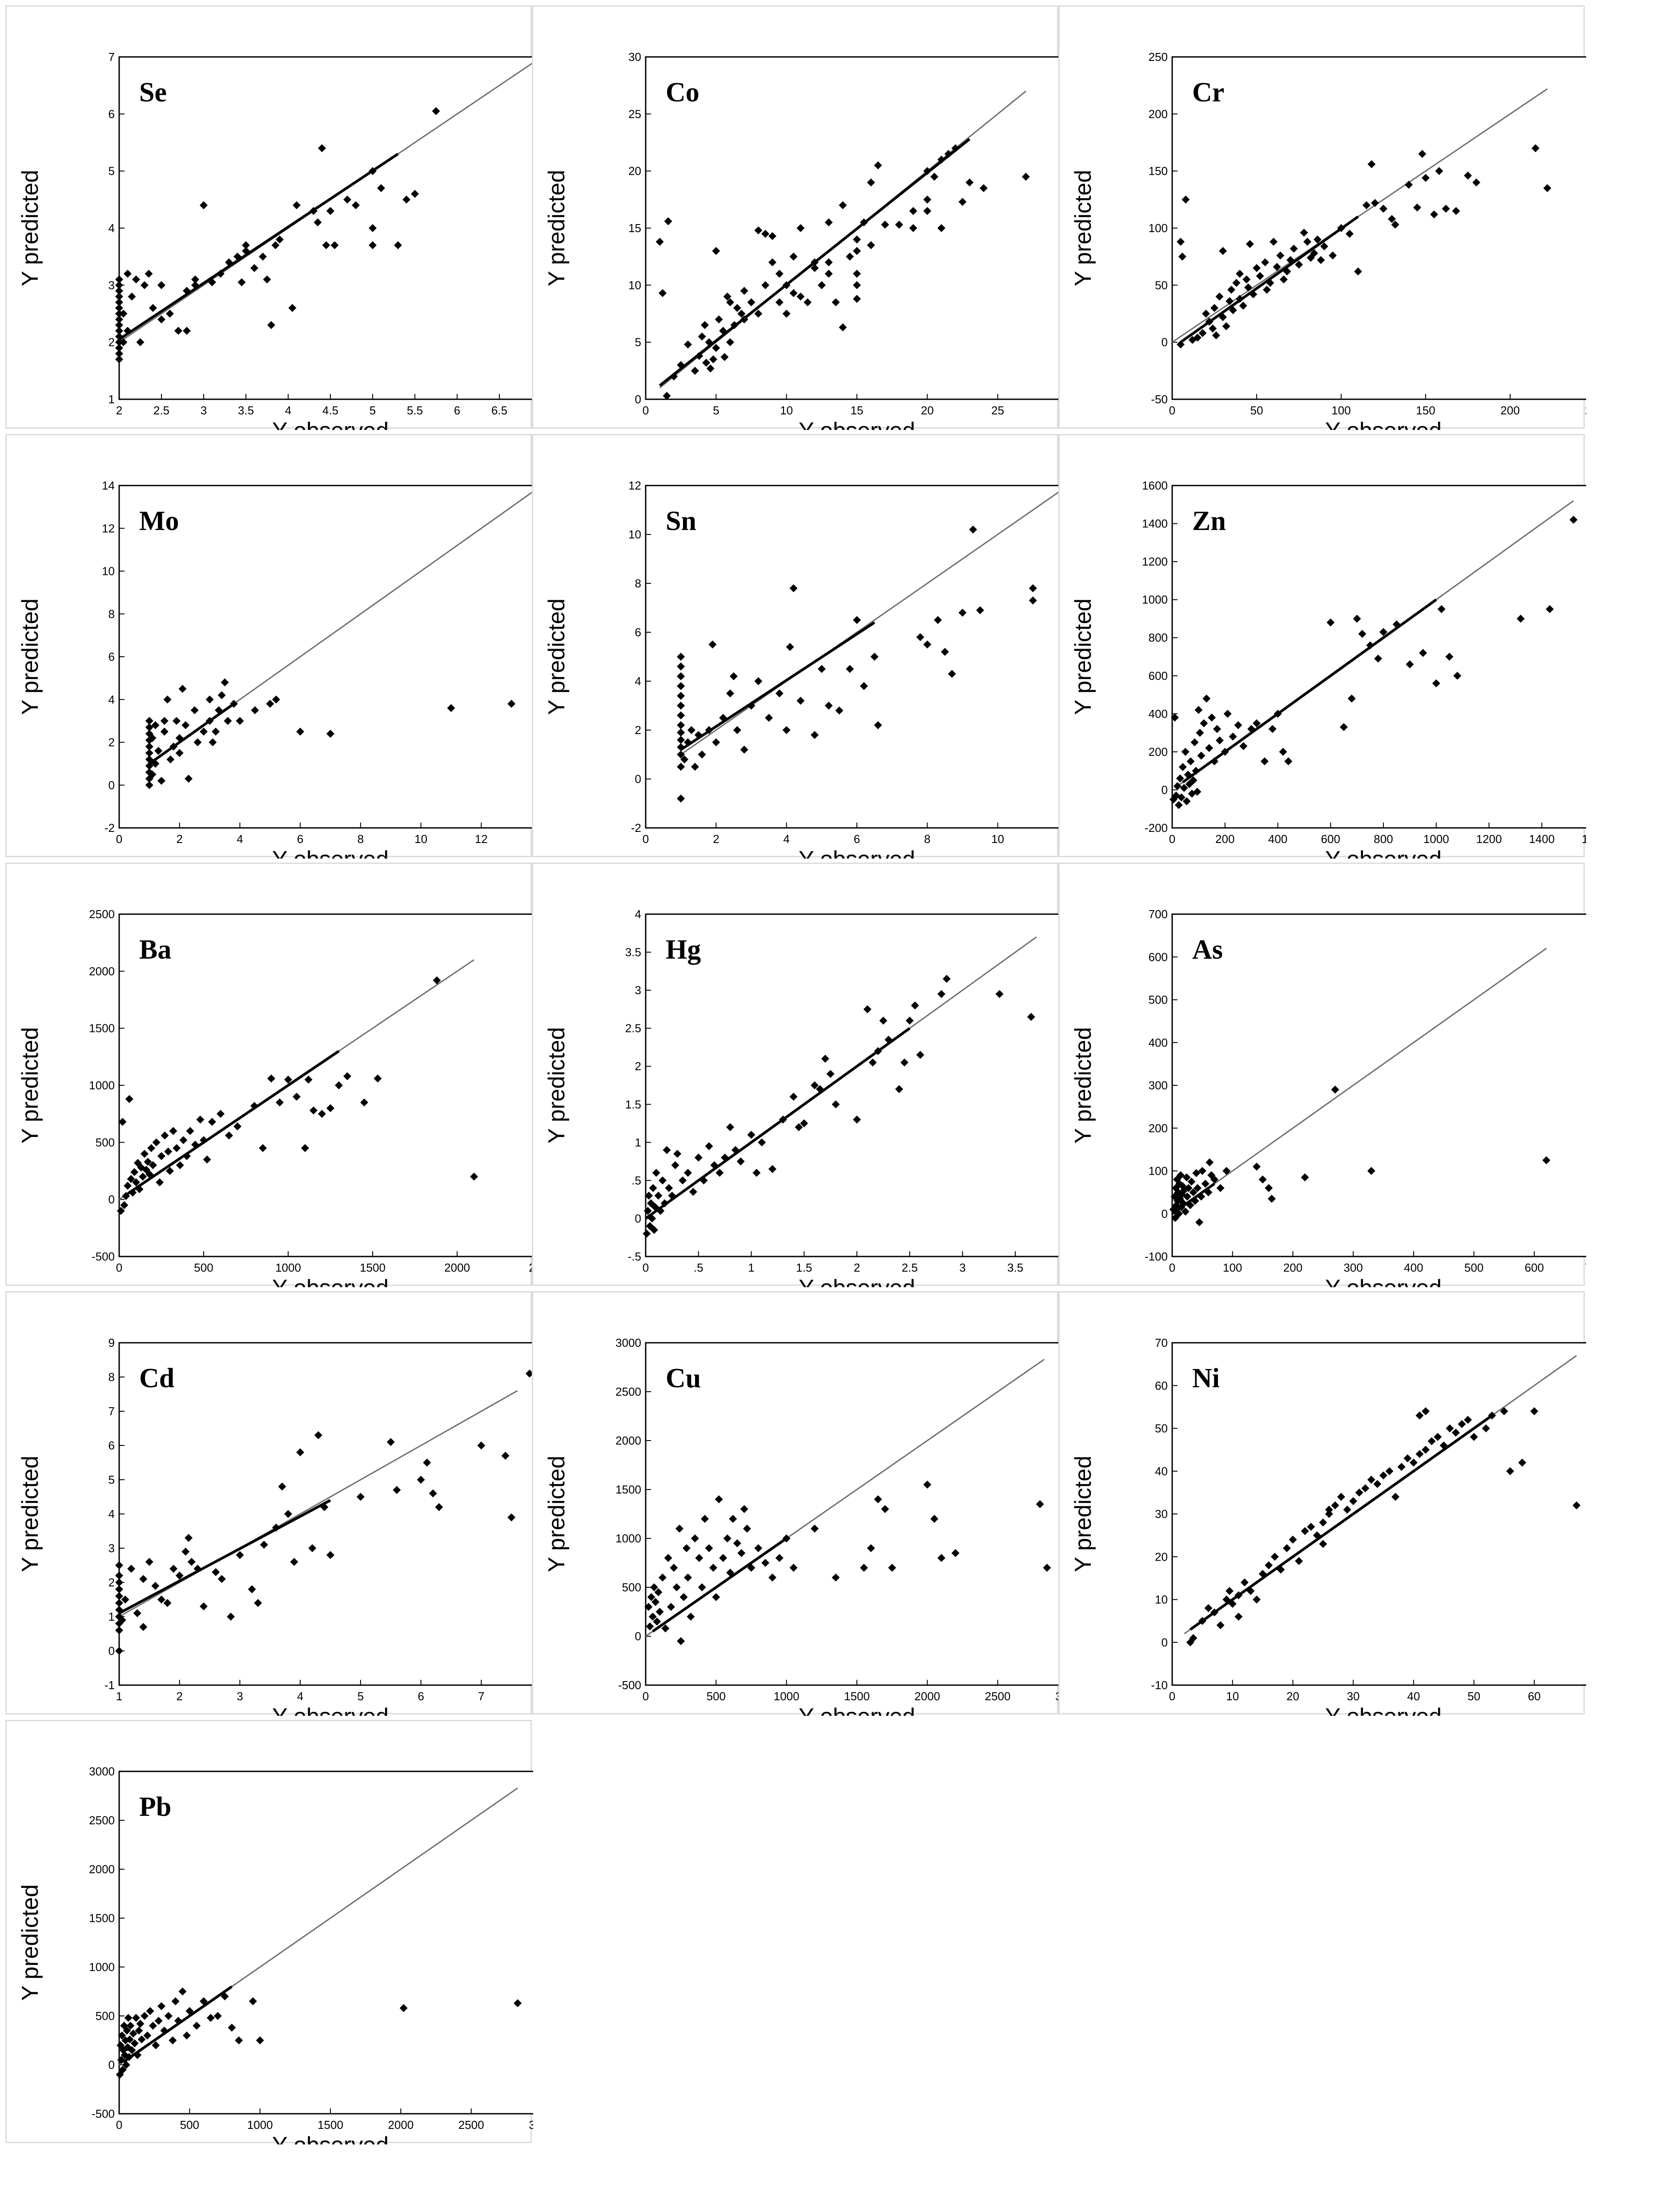  What do you see at coordinates (240, 1696) in the screenshot?
I see `x-tick-label: 3` at bounding box center [240, 1696].